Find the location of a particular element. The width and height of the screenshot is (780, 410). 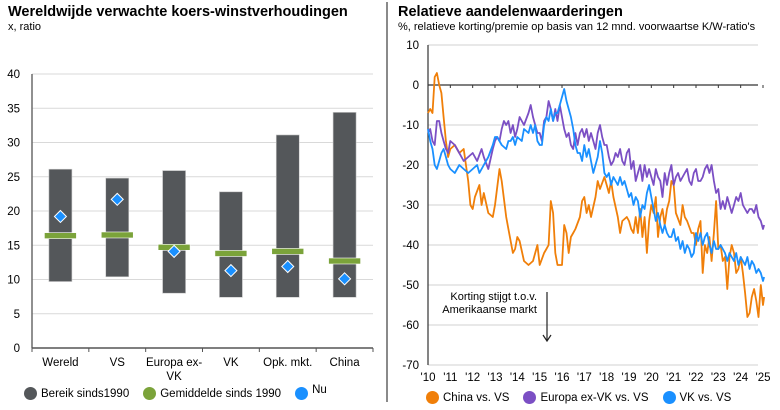

x-tick-label: '16 is located at coordinates (562, 378).